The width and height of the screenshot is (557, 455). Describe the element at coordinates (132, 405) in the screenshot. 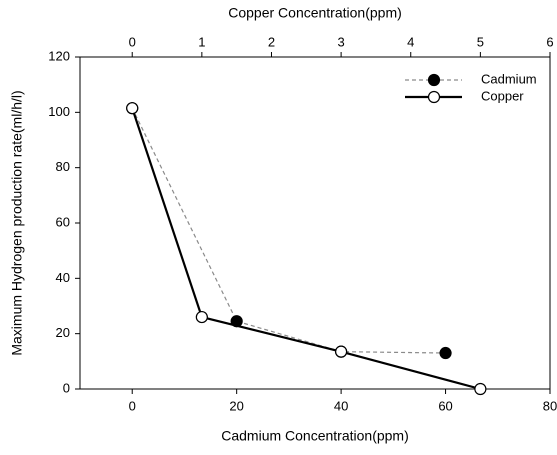

I see `x-tick-label: 0` at that location.